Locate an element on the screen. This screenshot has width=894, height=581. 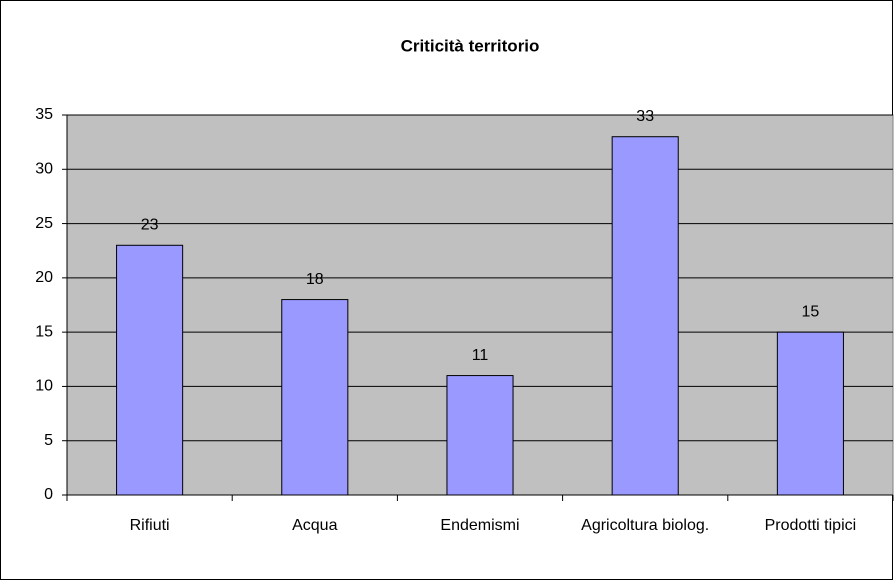
x-tick-label: Agricoltura biolog. is located at coordinates (645, 525).